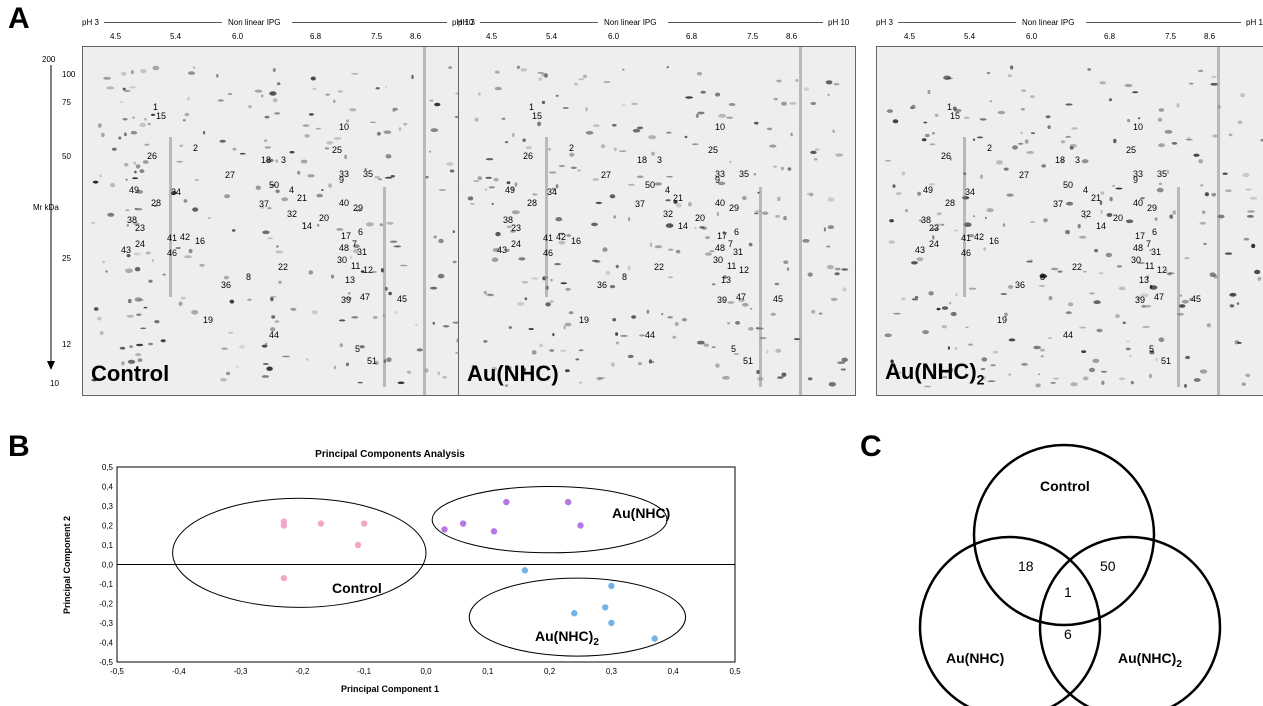  I want to click on spot-label: 50, so click(274, 185).